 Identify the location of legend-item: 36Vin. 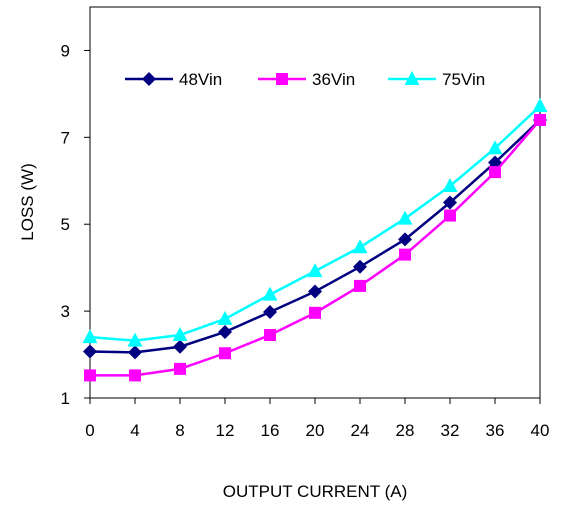
(306, 79).